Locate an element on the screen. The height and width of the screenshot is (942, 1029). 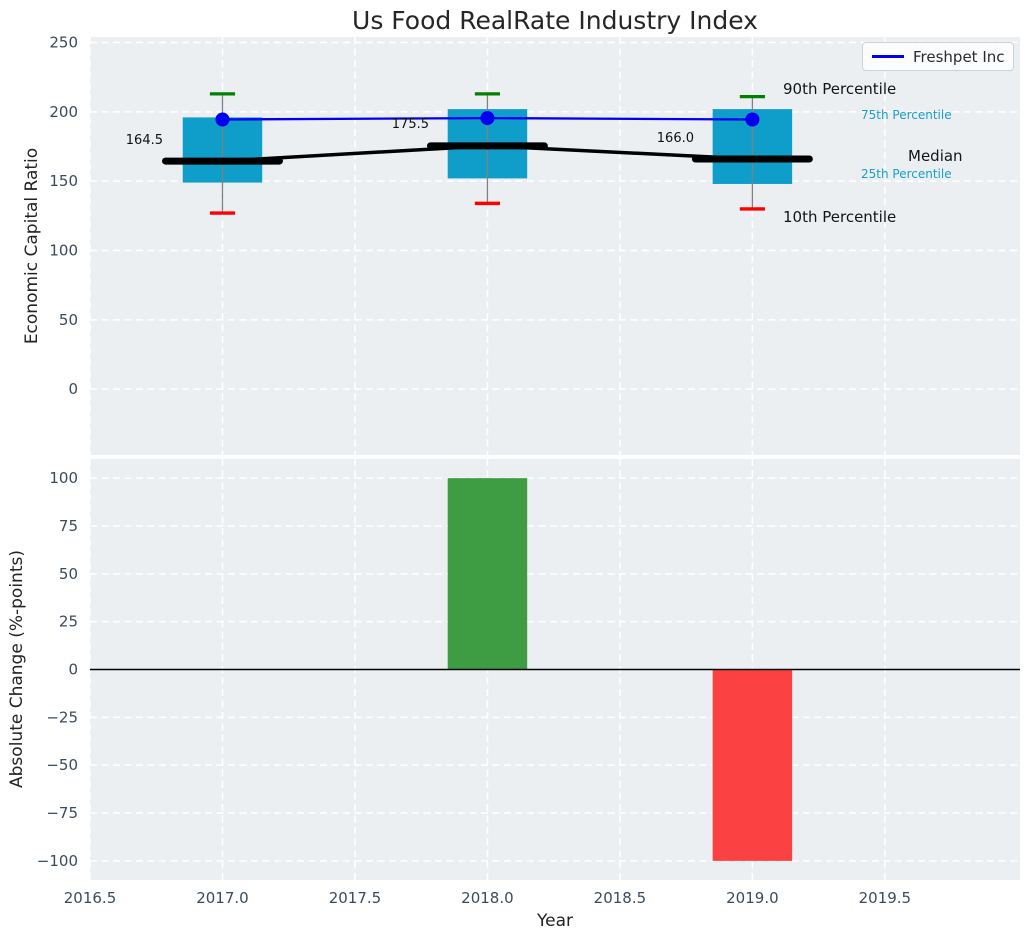
y-tick-label: 200 is located at coordinates (63, 112).